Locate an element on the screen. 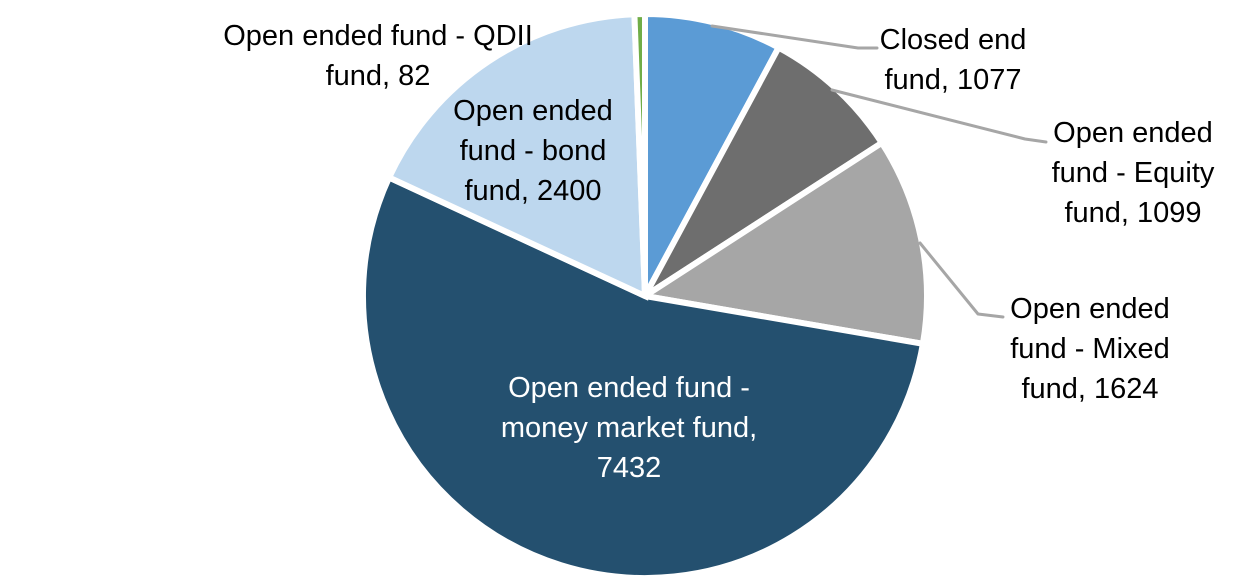  pie-slice-bond-fund is located at coordinates (517, 156).